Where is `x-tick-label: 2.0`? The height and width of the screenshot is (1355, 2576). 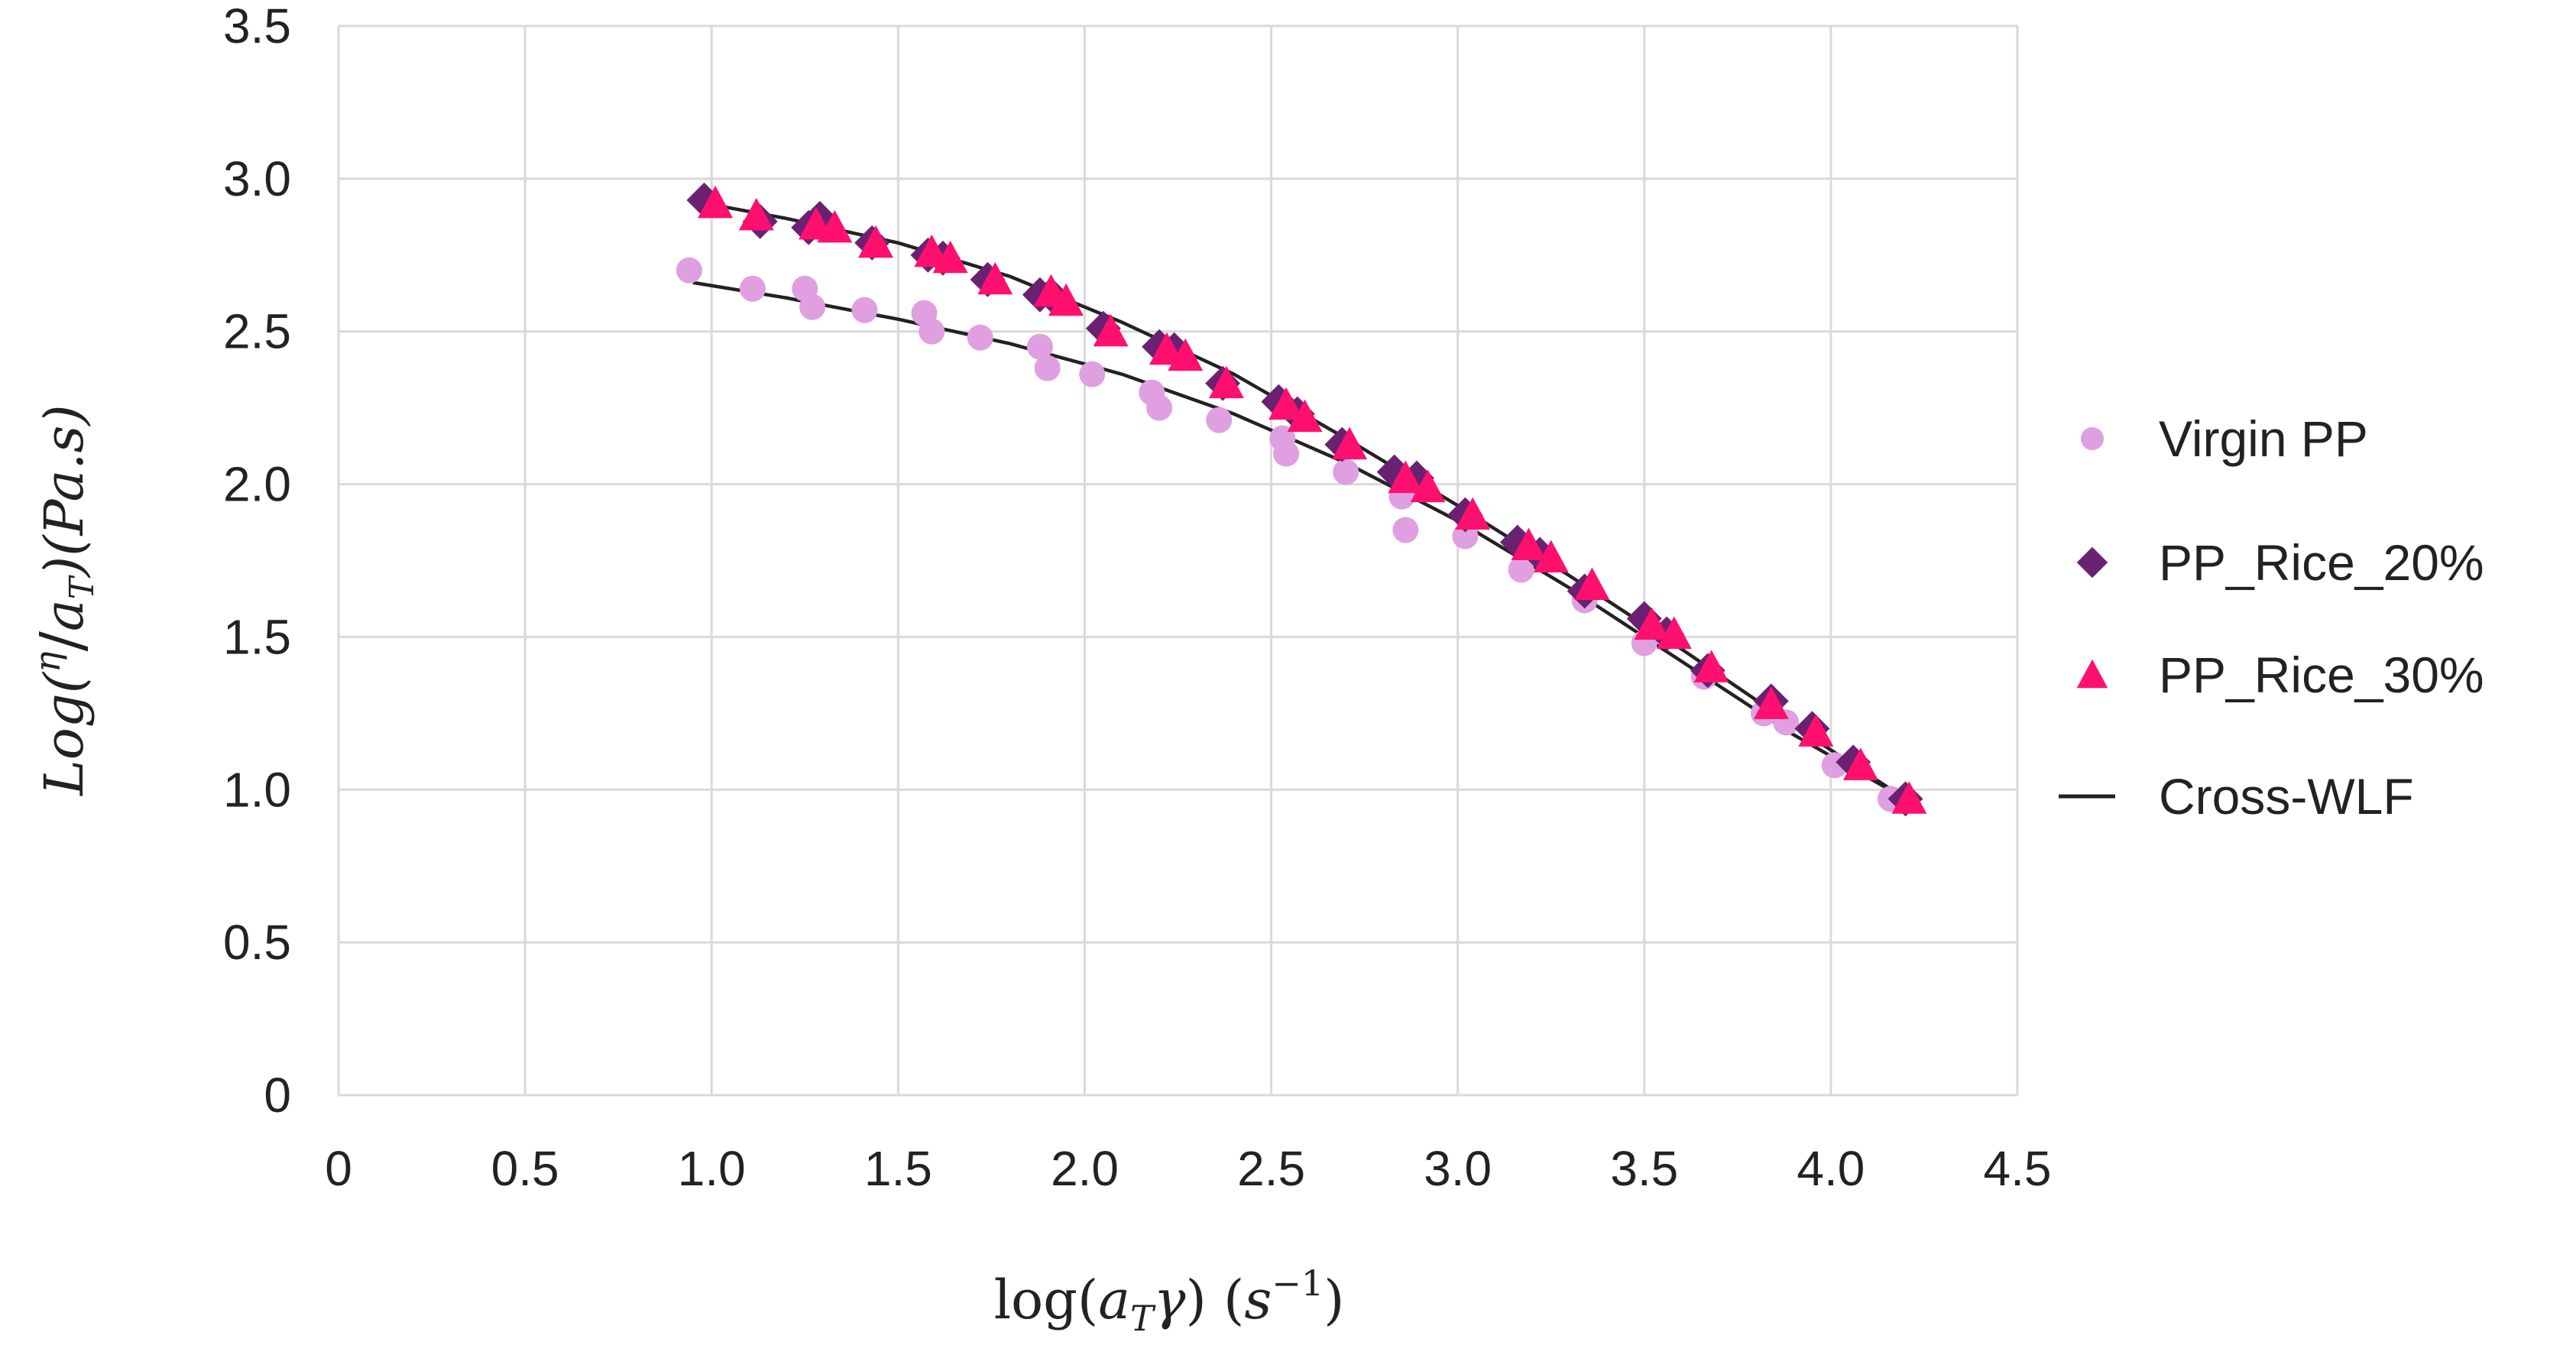
x-tick-label: 2.0 is located at coordinates (1085, 1168).